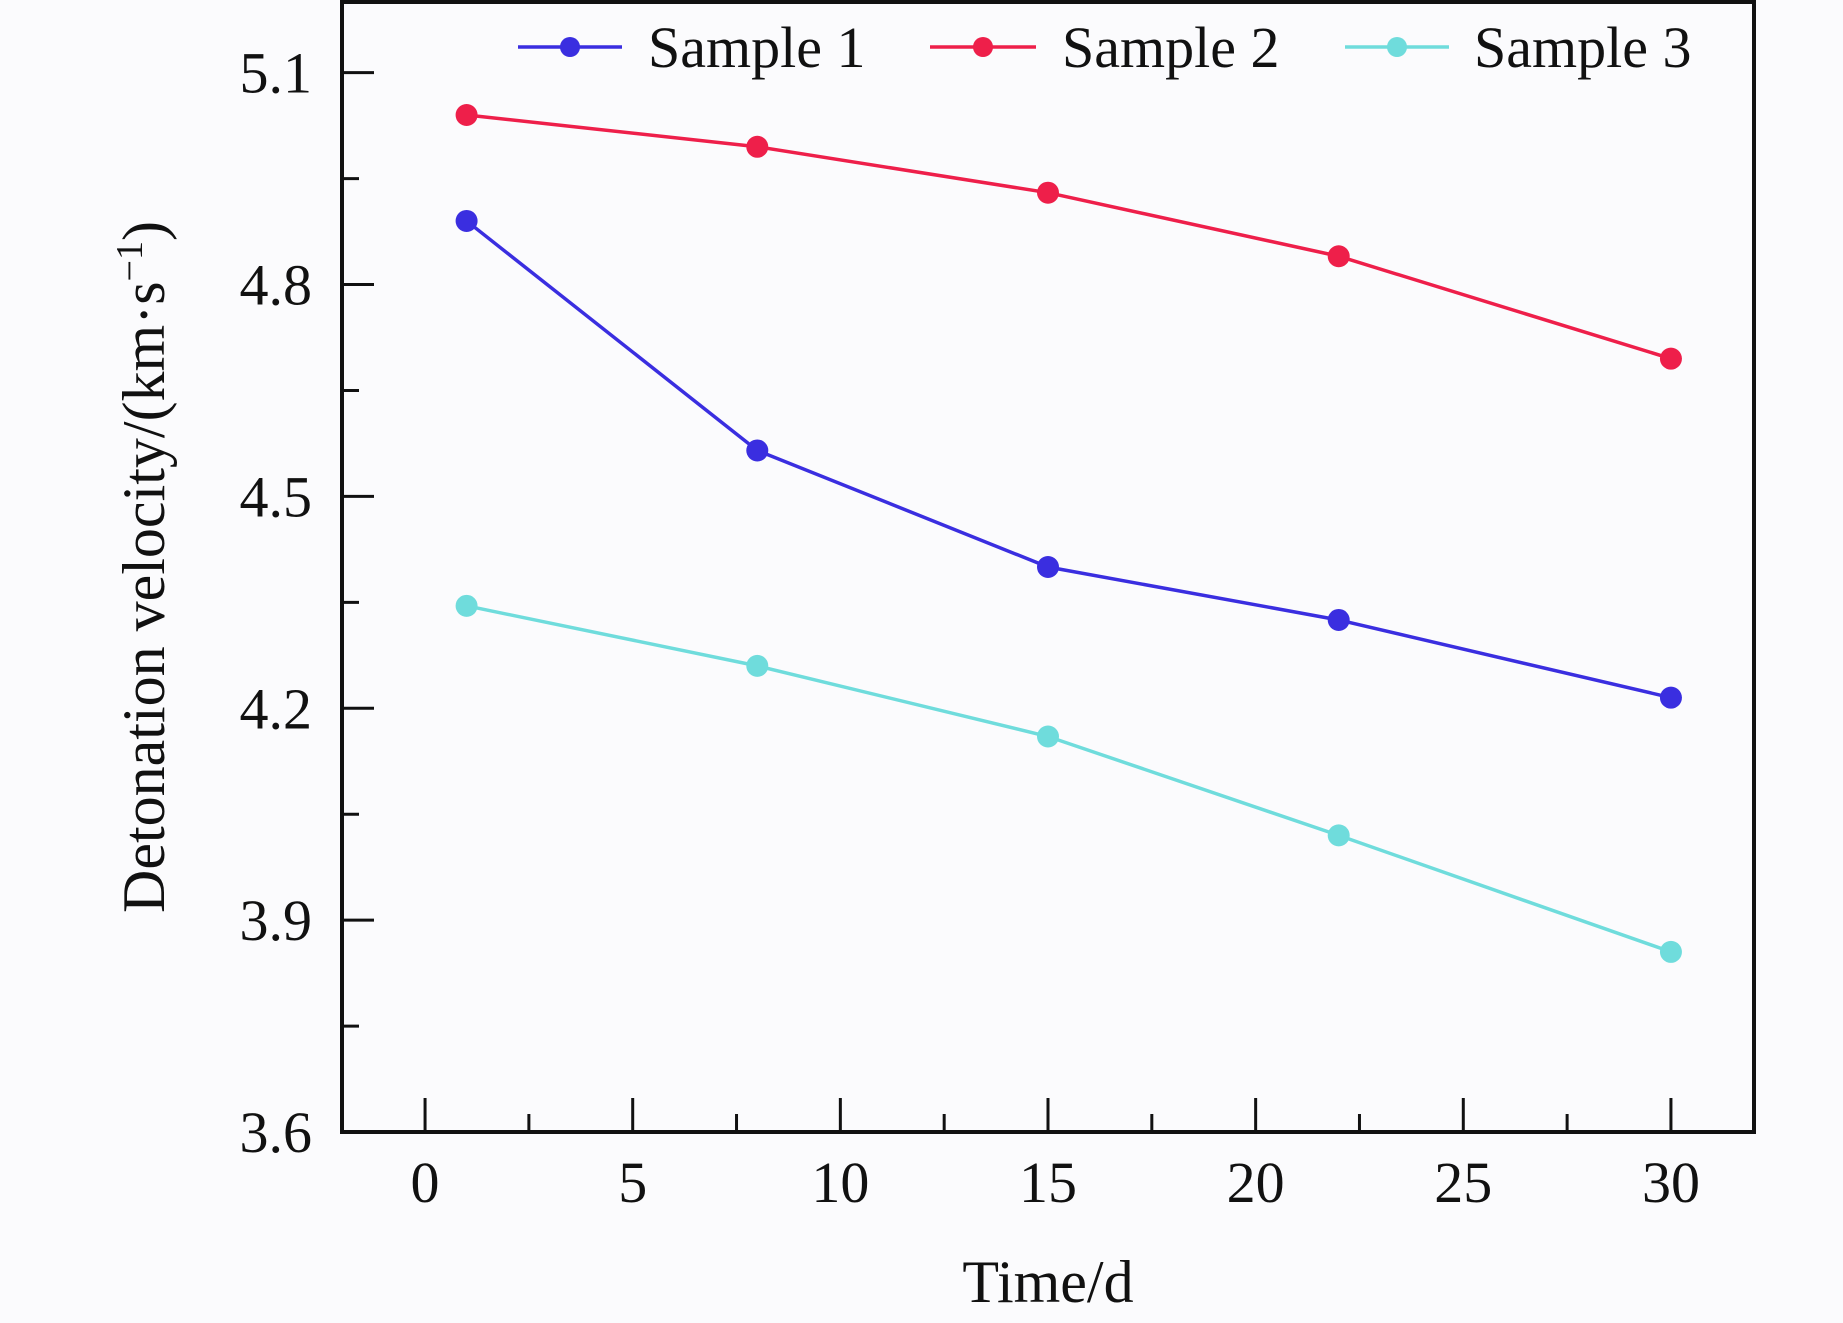 This screenshot has height=1323, width=1843. I want to click on x-tick-label: 0, so click(425, 1182).